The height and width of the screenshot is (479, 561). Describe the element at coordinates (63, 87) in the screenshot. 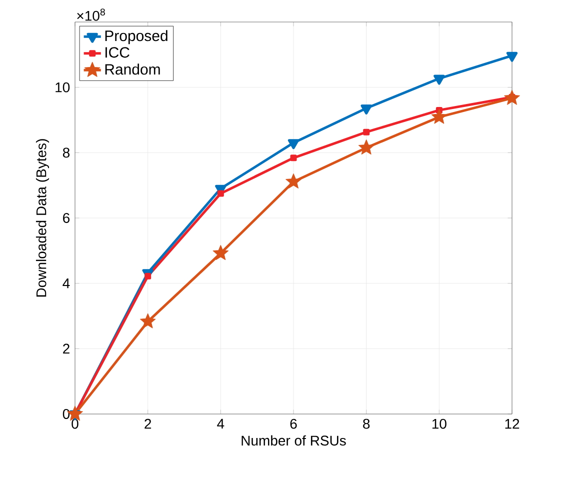

I see `y-tick-label: 10` at that location.